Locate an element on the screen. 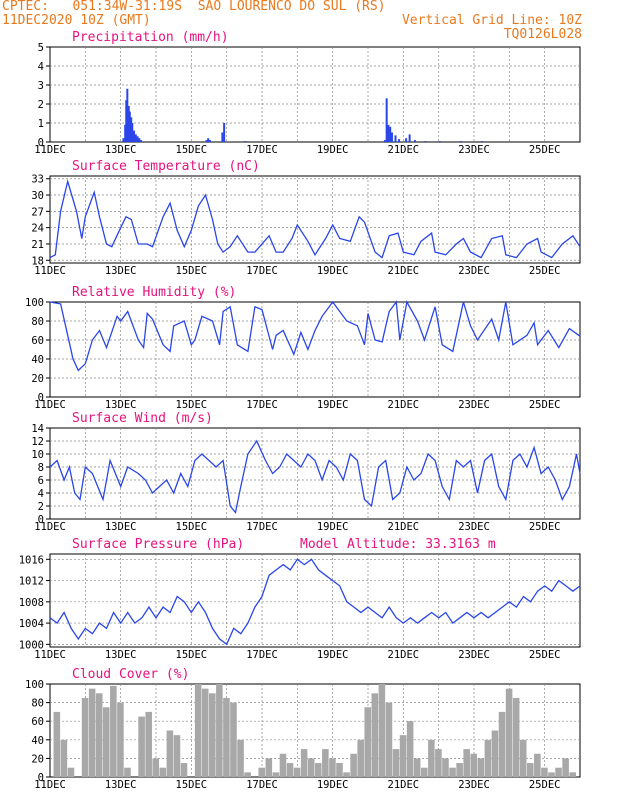 The width and height of the screenshot is (618, 800). panel-5-x-tick: 21DEC is located at coordinates (404, 655).